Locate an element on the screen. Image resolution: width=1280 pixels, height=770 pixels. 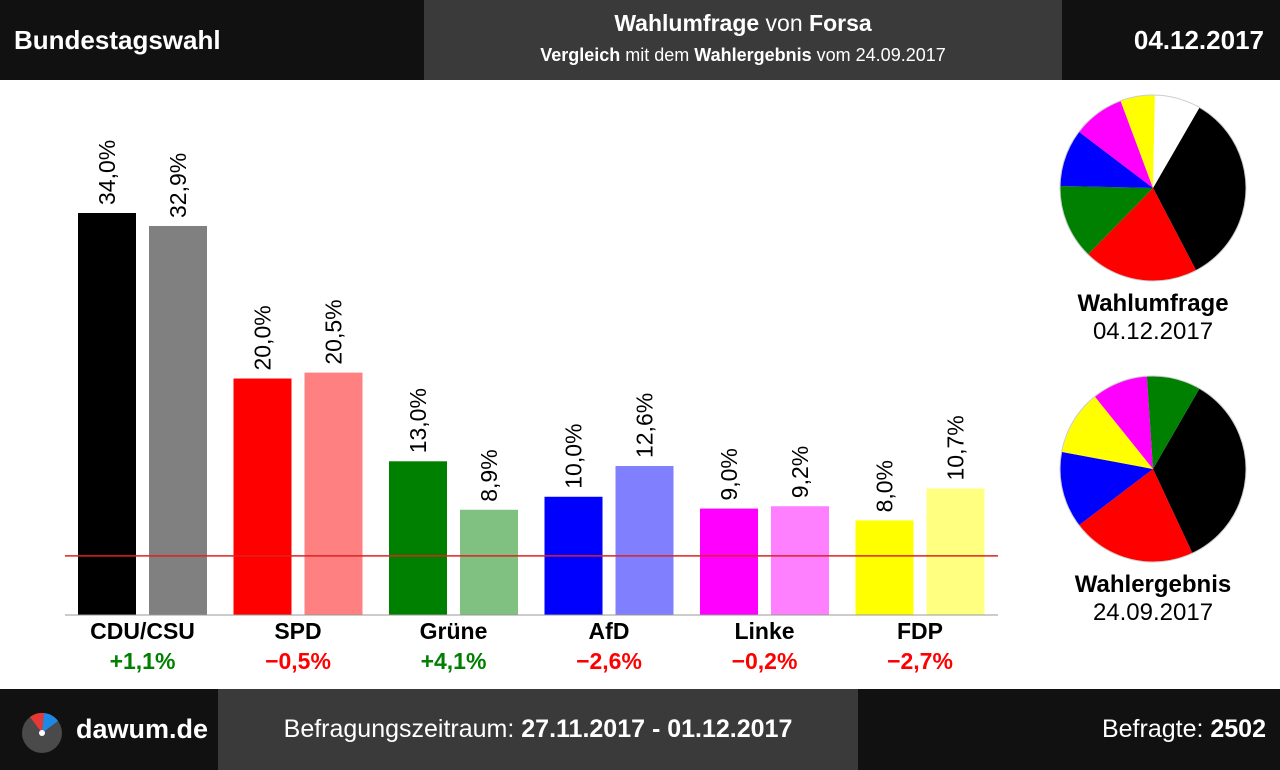
subtitle-mid: mit dem is located at coordinates (657, 55).